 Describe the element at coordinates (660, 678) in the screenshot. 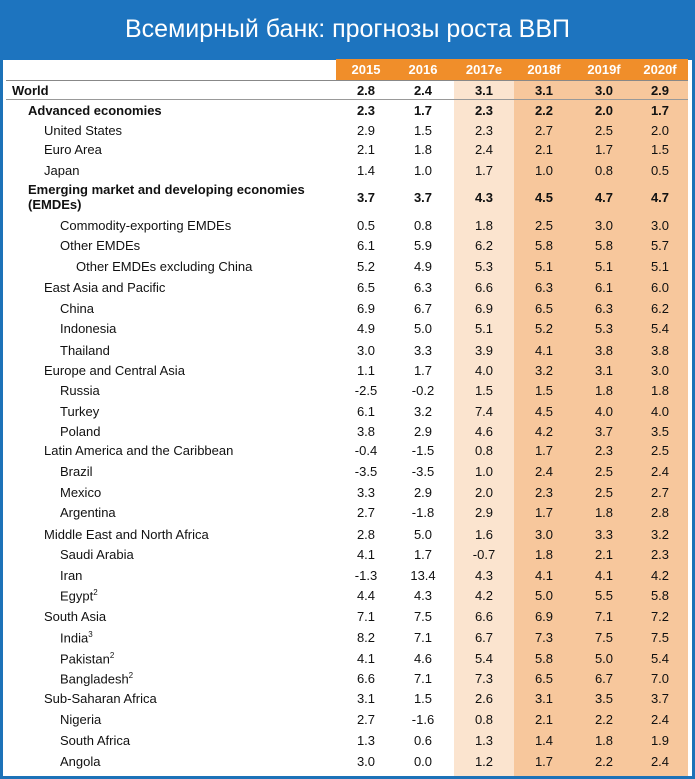

I see `table-cell: 7.0` at that location.